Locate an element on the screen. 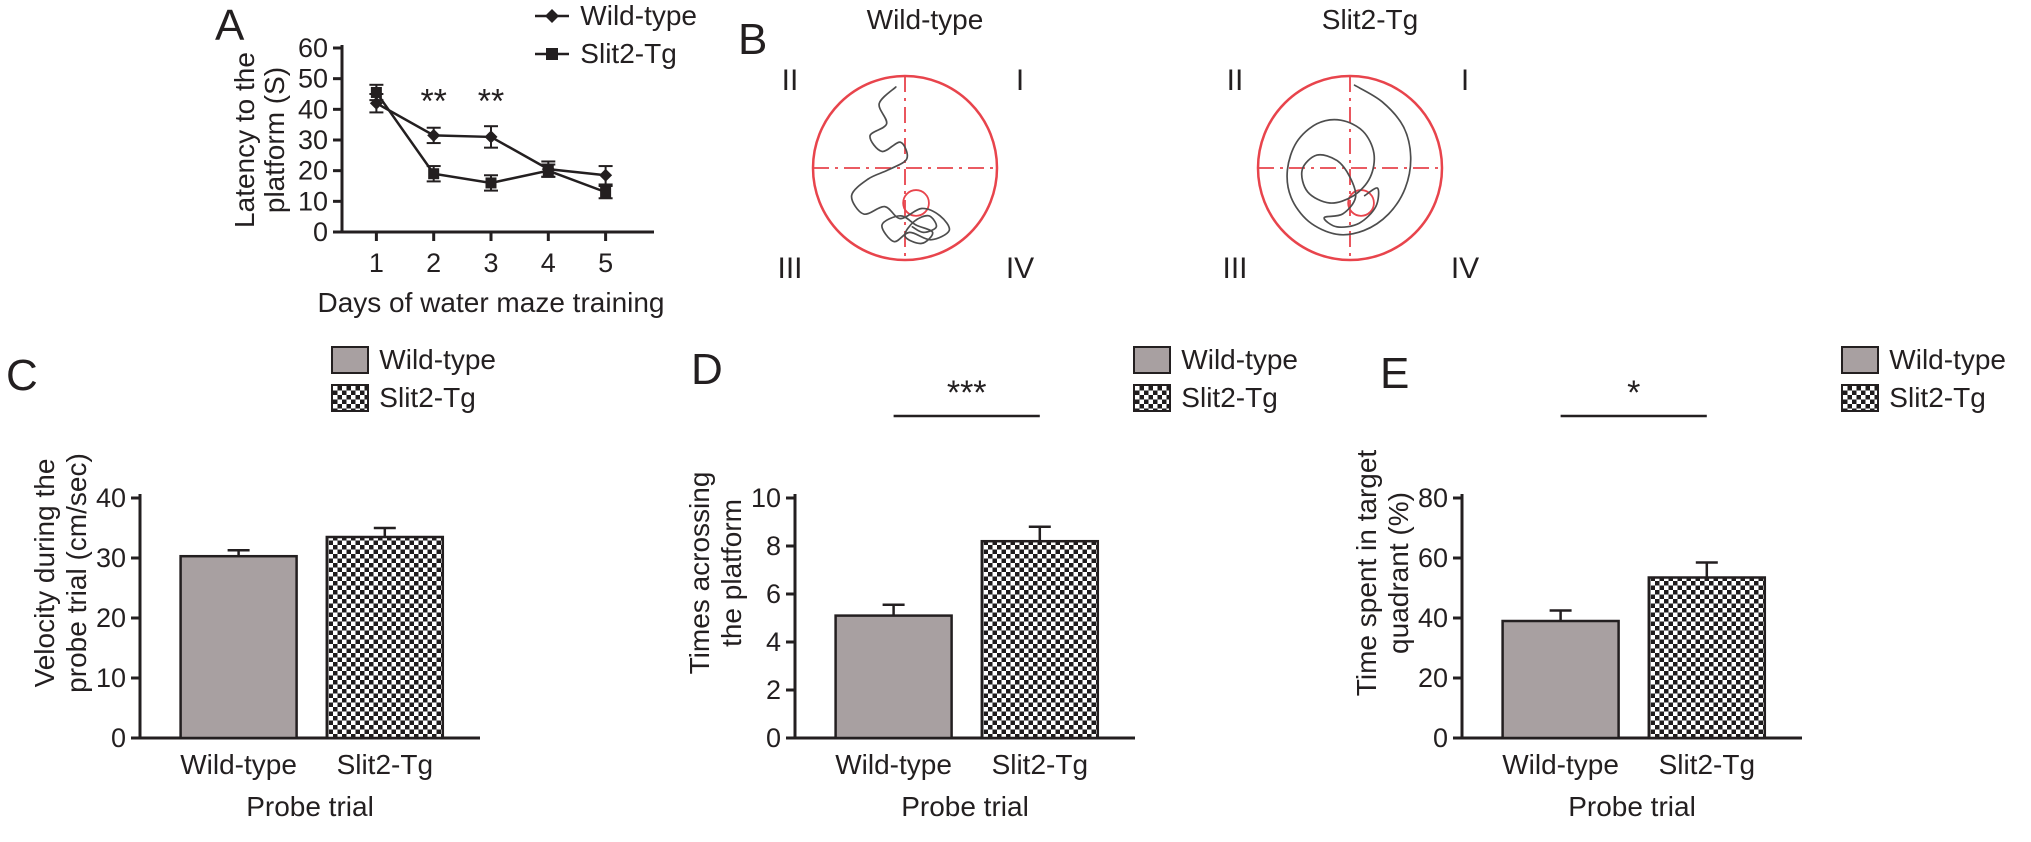 The image size is (2031, 842). svg-text: 1 is located at coordinates (376, 263).